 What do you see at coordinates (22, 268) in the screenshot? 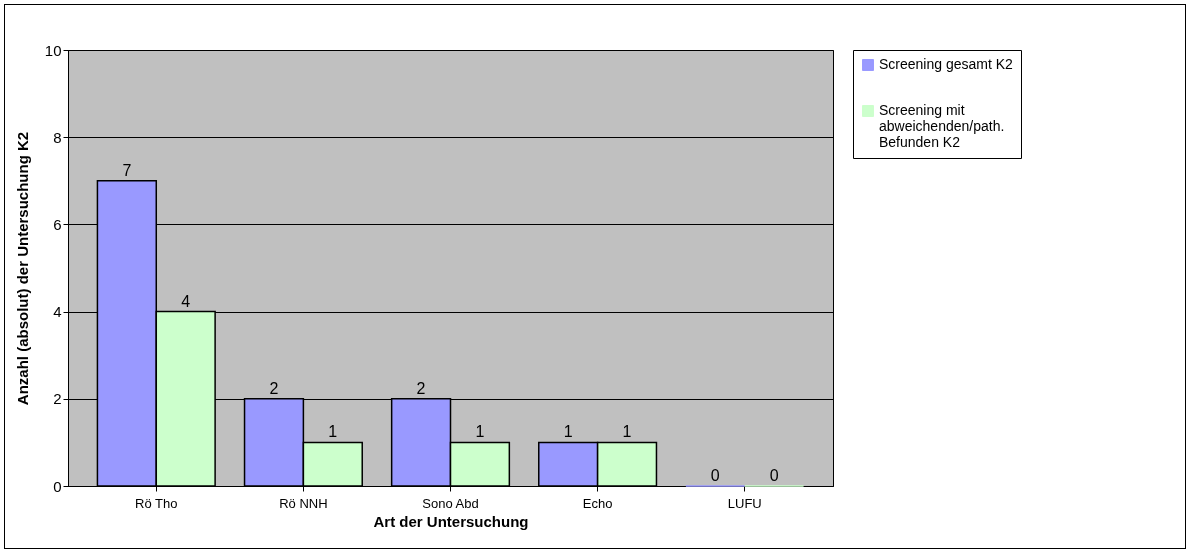
I see `y-axis-title: Anzahl (absolut) der Untersuchung K2` at bounding box center [22, 268].